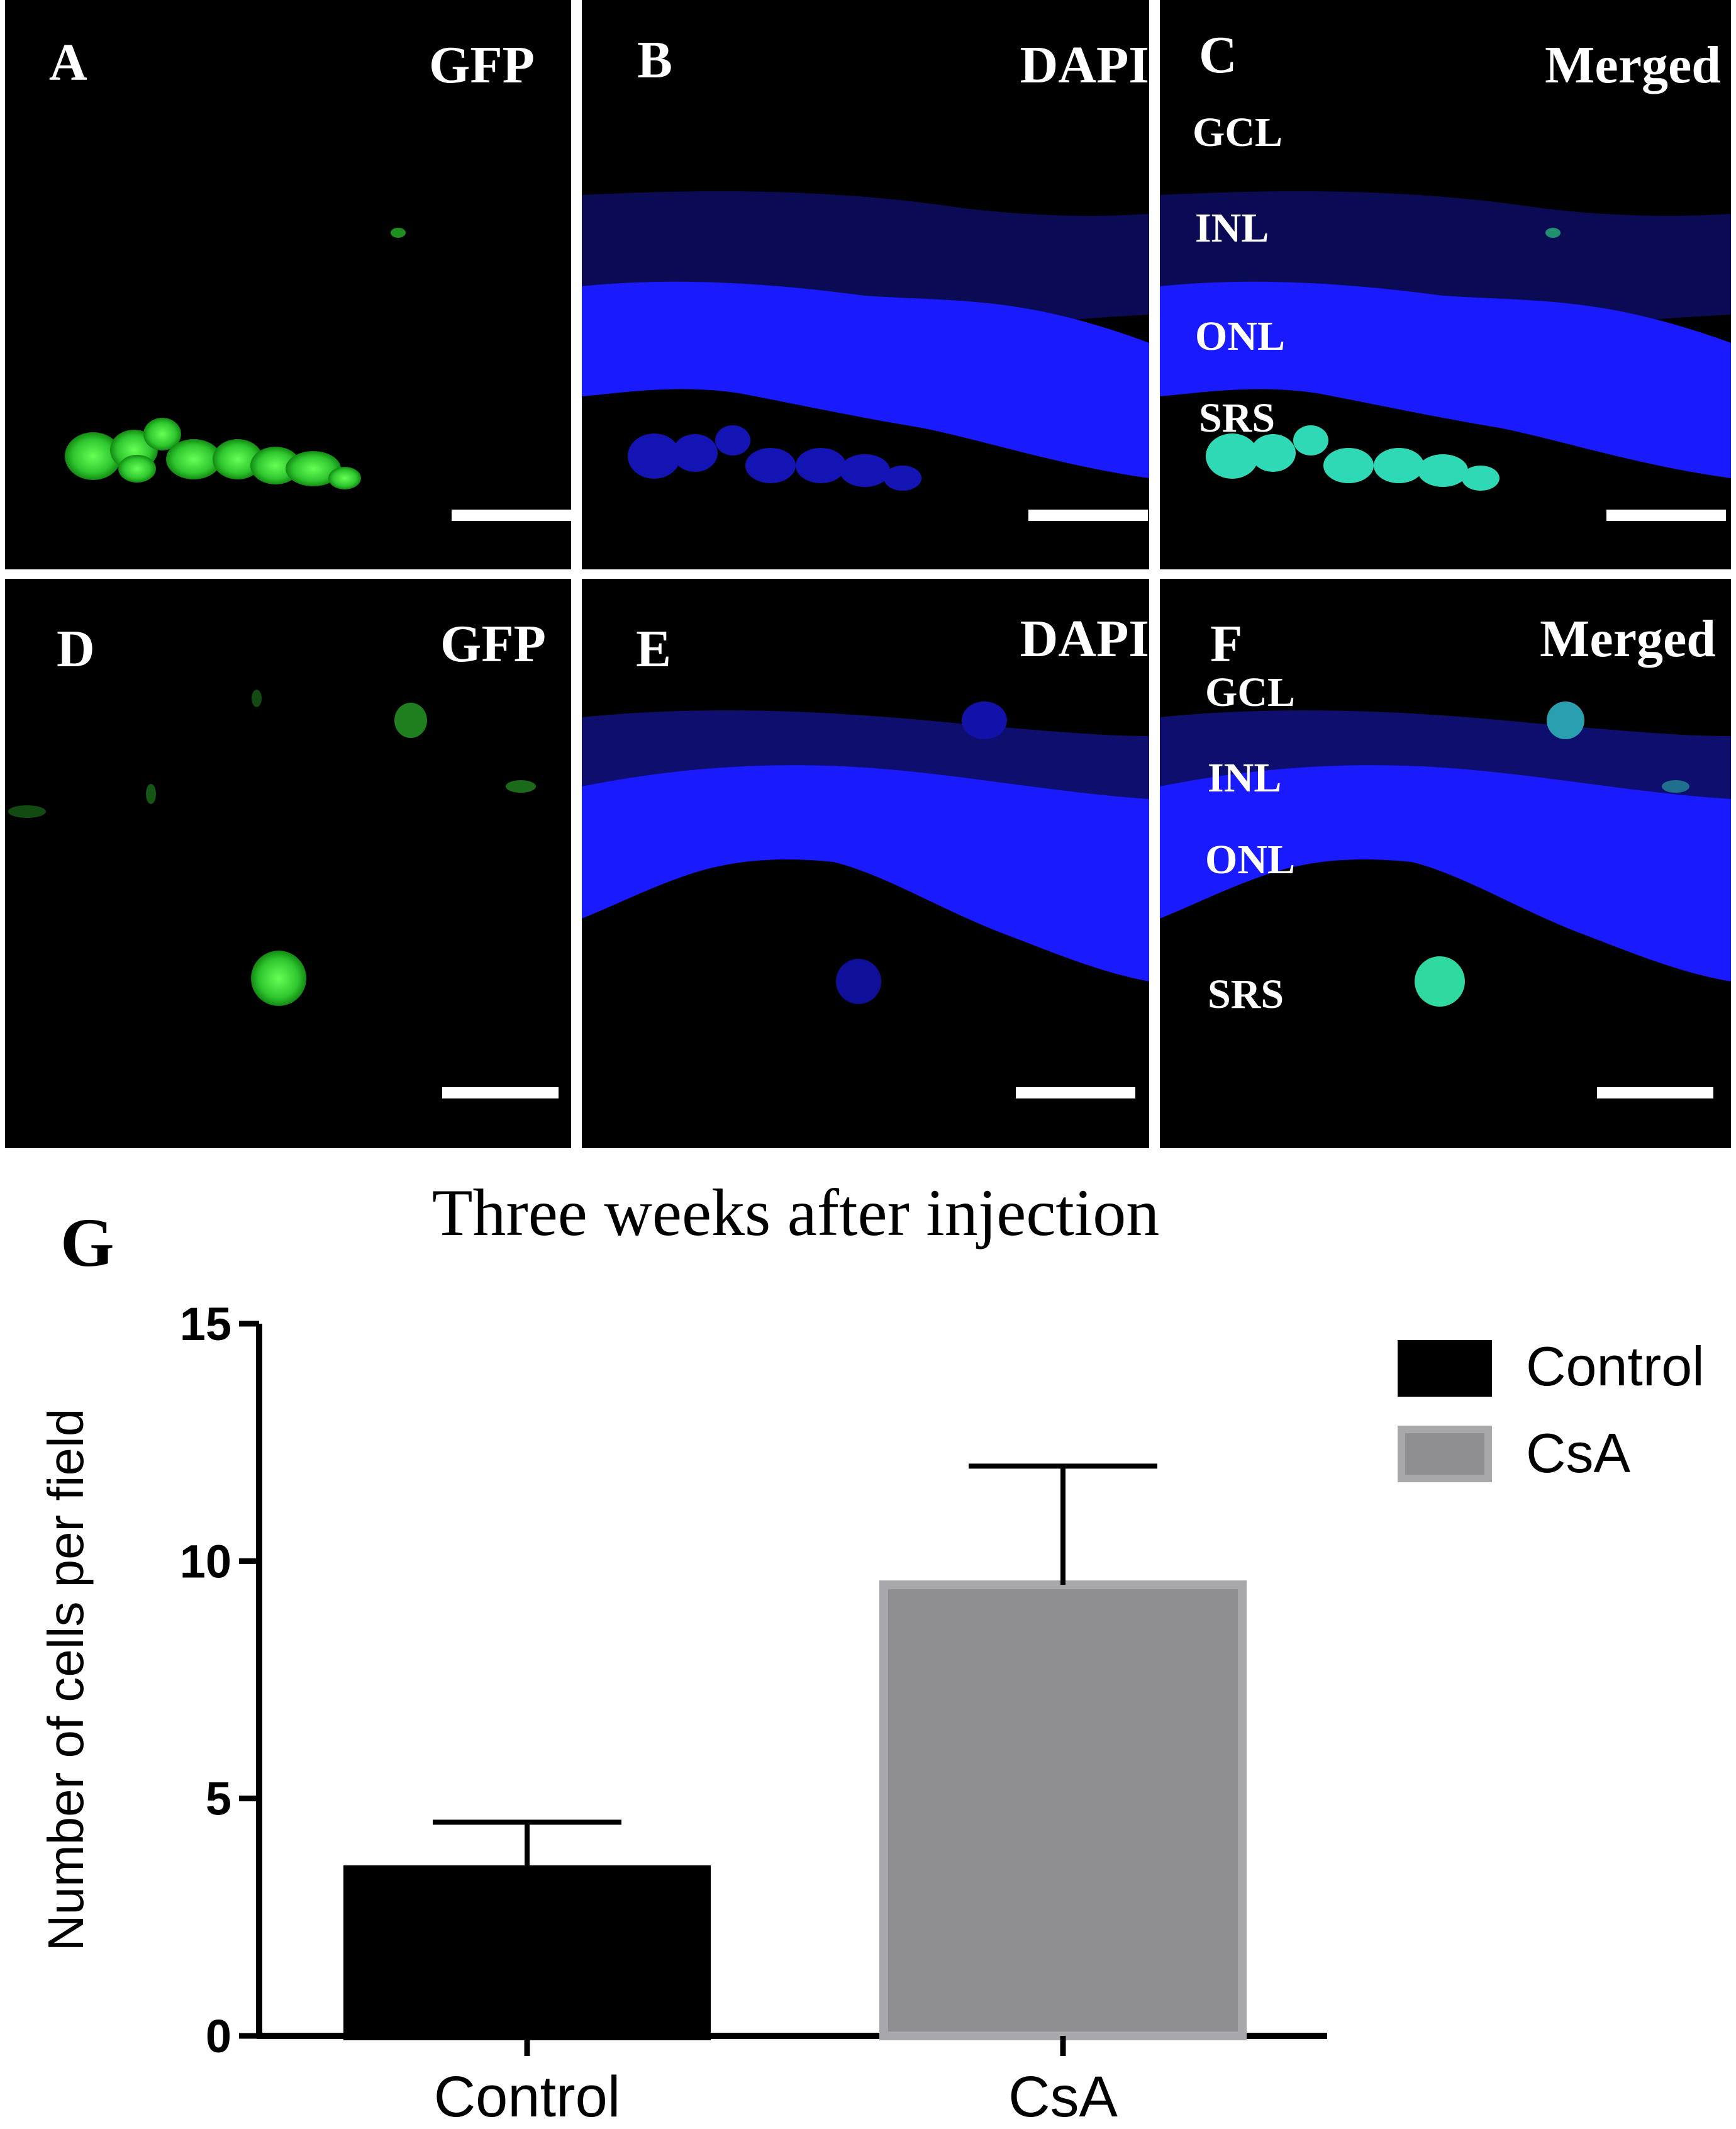 This screenshot has width=1736, height=2129. What do you see at coordinates (219, 1799) in the screenshot?
I see `y-tick-label: 5` at bounding box center [219, 1799].